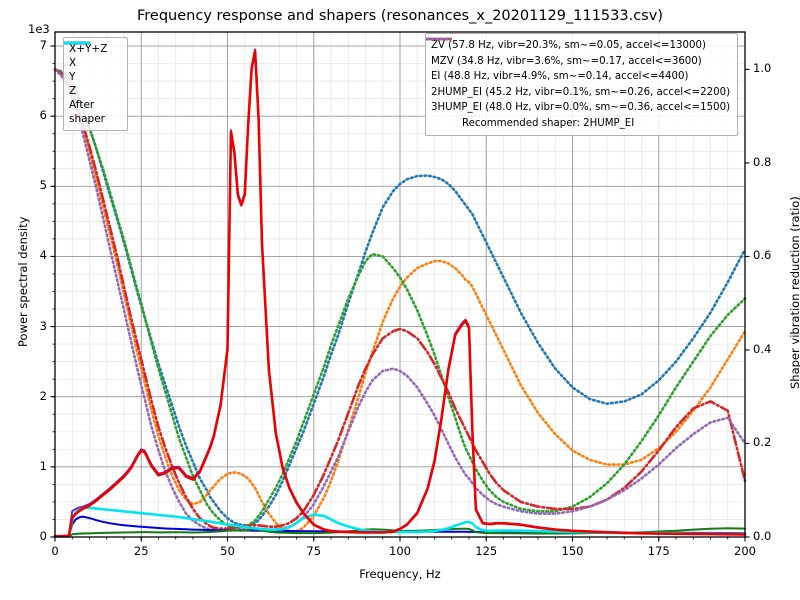 This screenshot has height=600, width=800. What do you see at coordinates (87, 112) in the screenshot?
I see `legend-label: After shaper` at bounding box center [87, 112].